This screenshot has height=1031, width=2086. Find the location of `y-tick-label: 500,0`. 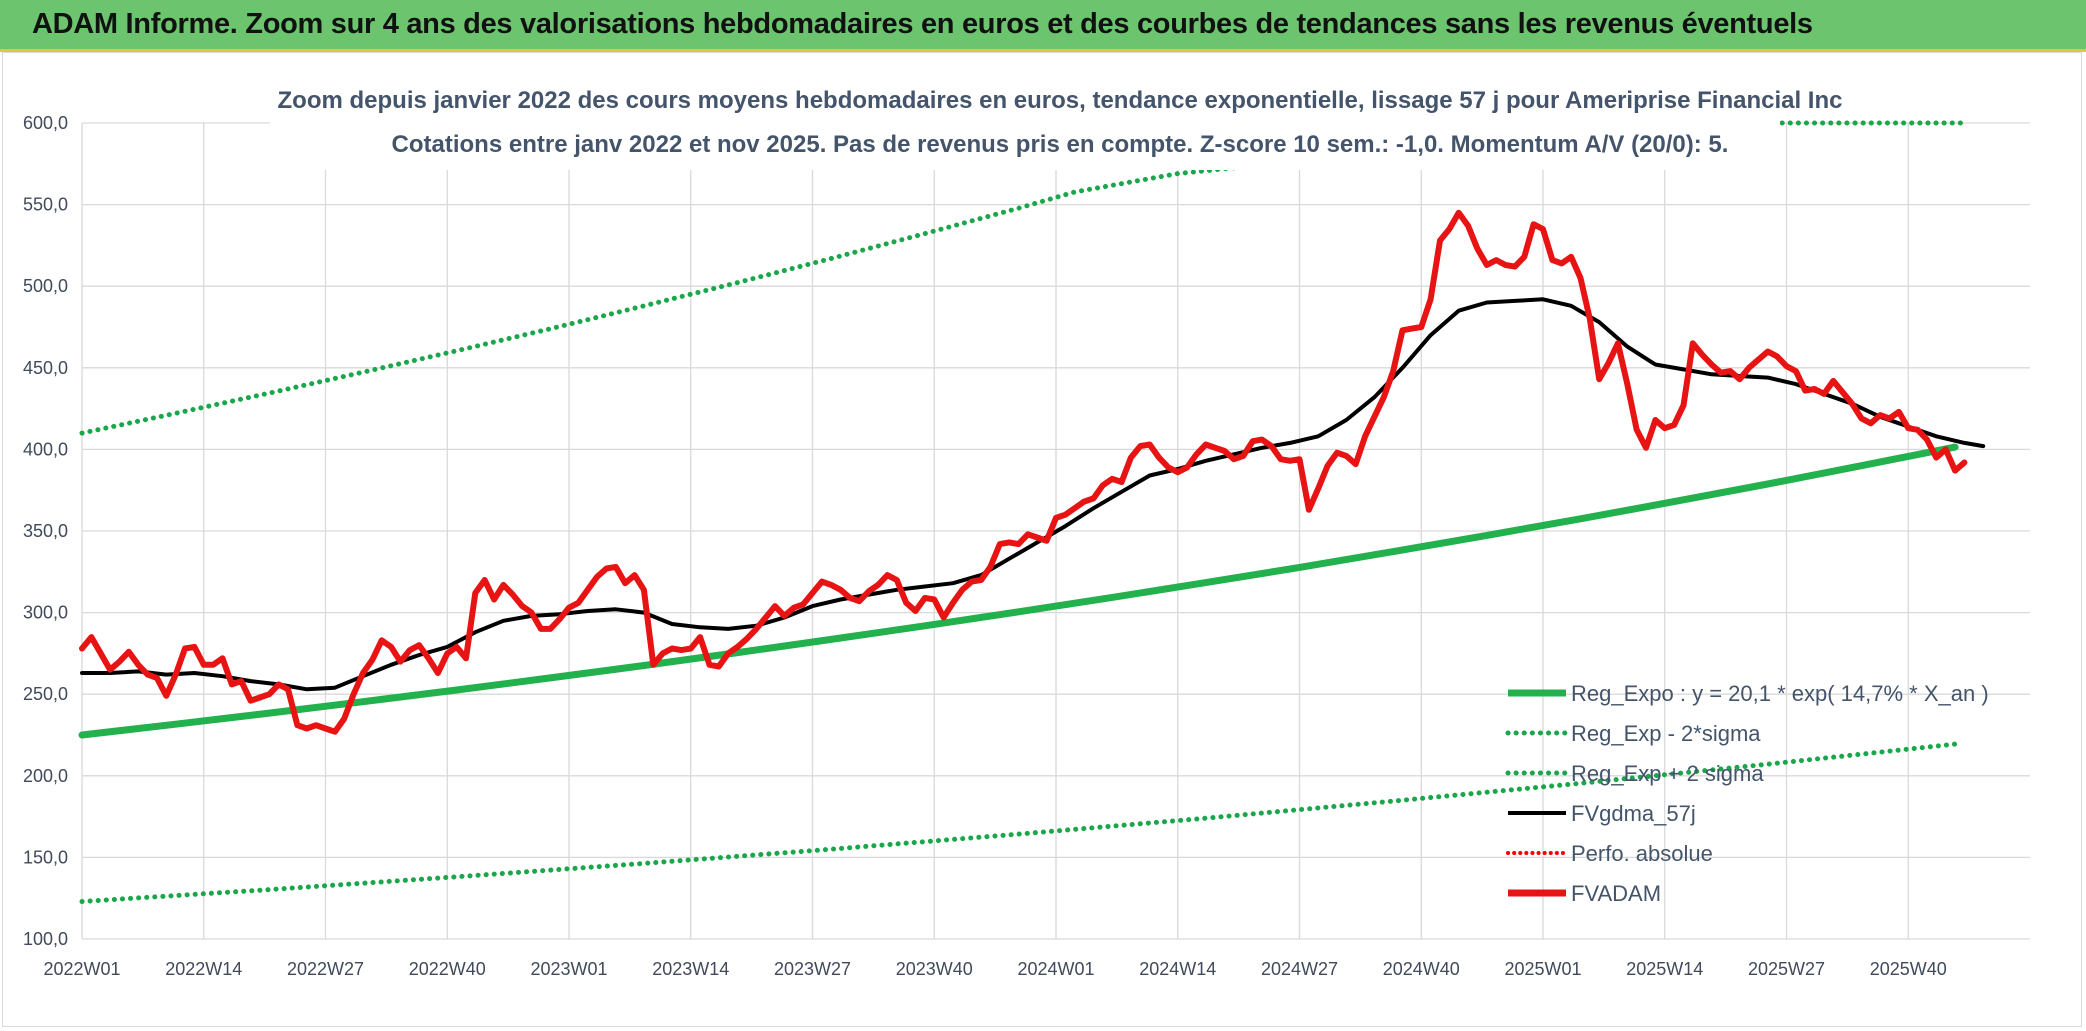

y-tick-label: 500,0 is located at coordinates (45, 286).